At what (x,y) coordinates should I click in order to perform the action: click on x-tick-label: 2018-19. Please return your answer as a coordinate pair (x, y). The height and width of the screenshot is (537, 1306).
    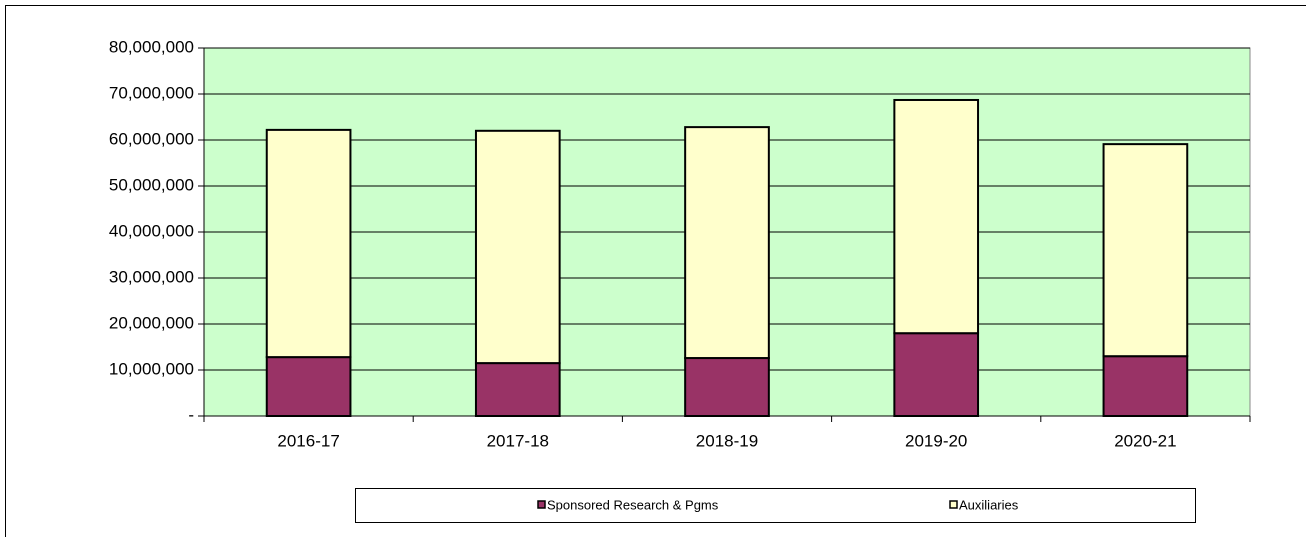
    Looking at the image, I should click on (727, 440).